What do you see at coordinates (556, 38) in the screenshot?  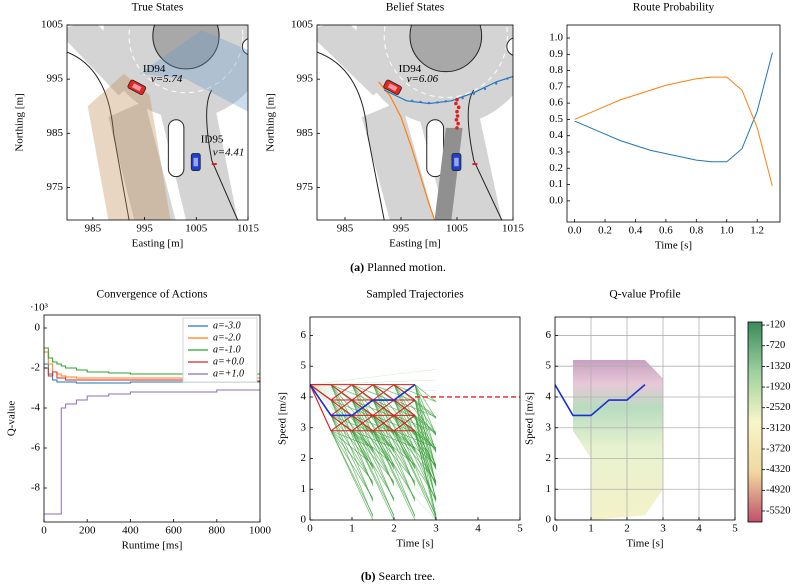 I see `y-tick-label: 1.0` at bounding box center [556, 38].